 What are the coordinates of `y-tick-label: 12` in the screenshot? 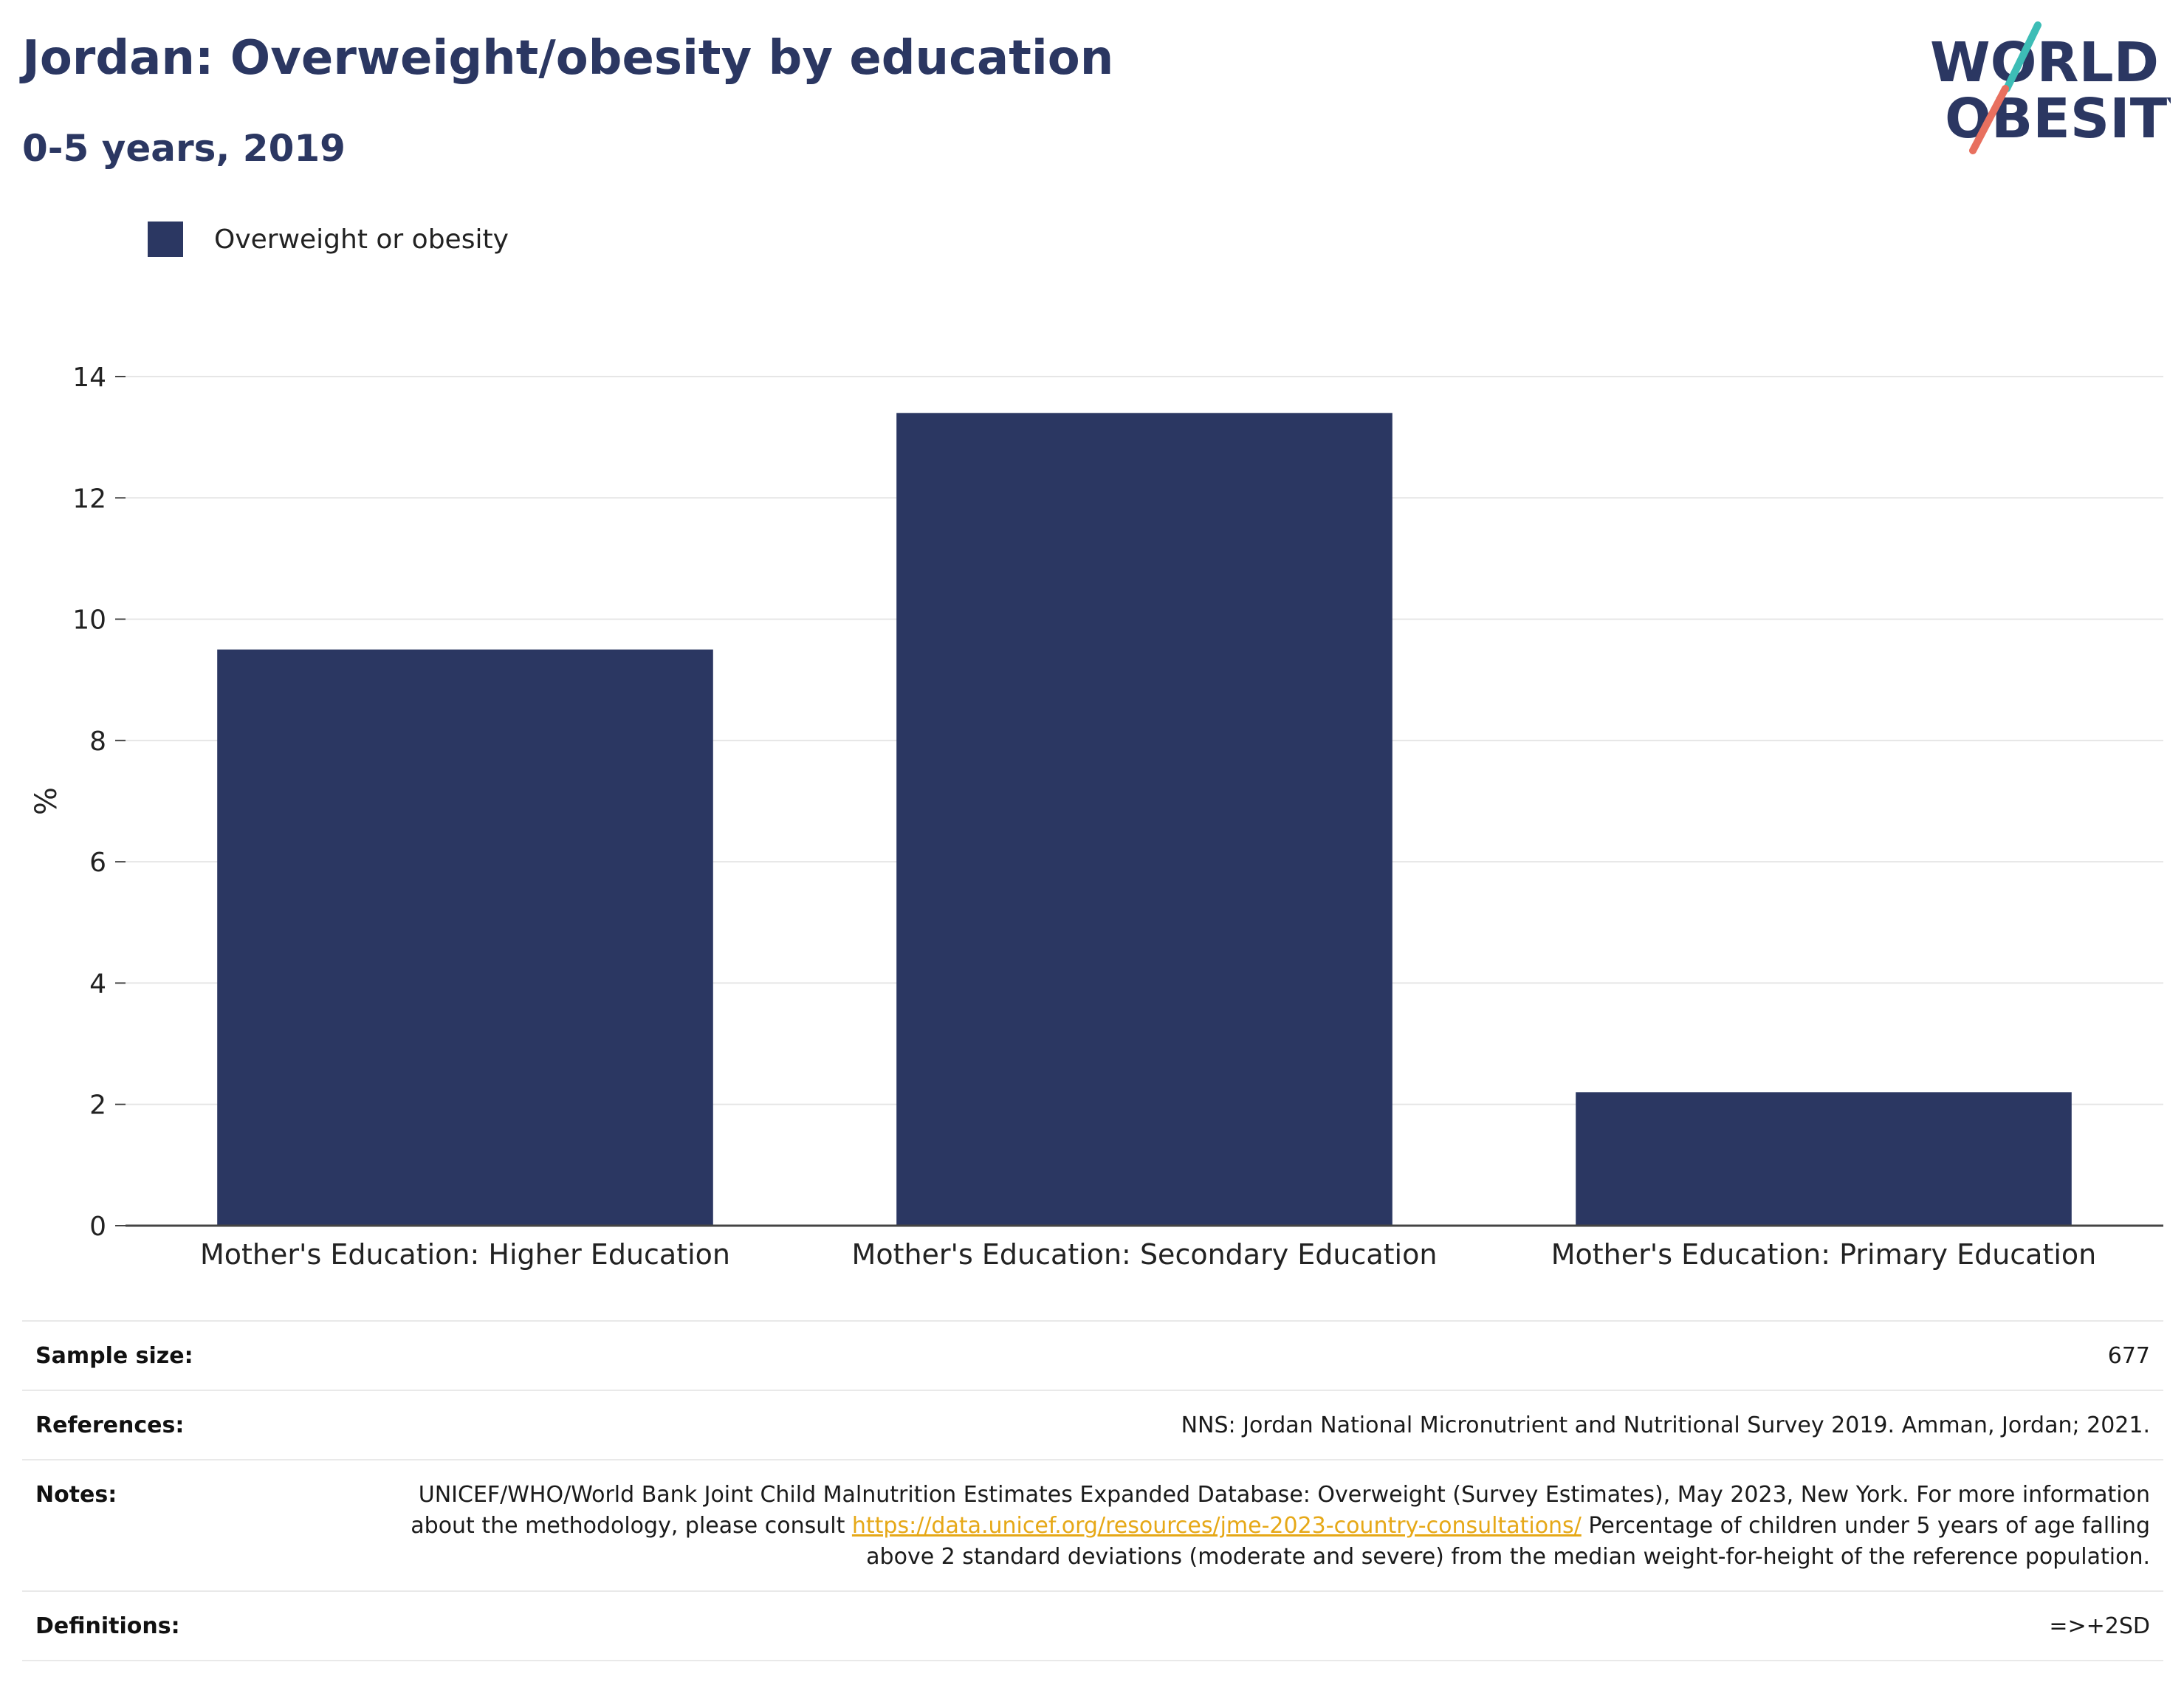 It's located at (89, 499).